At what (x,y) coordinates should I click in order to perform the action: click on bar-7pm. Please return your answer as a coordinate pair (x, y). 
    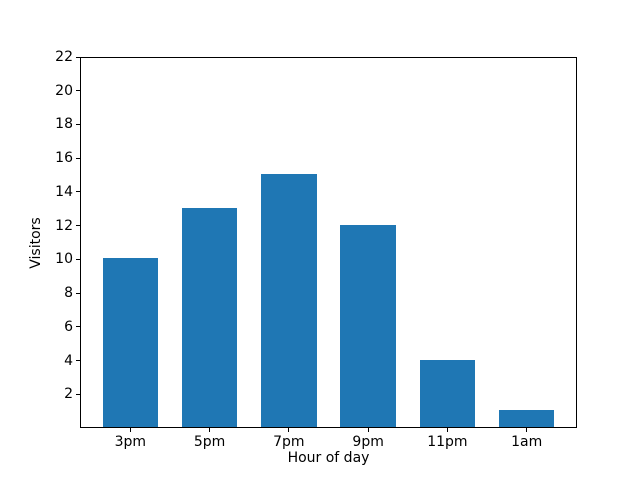
    Looking at the image, I should click on (289, 300).